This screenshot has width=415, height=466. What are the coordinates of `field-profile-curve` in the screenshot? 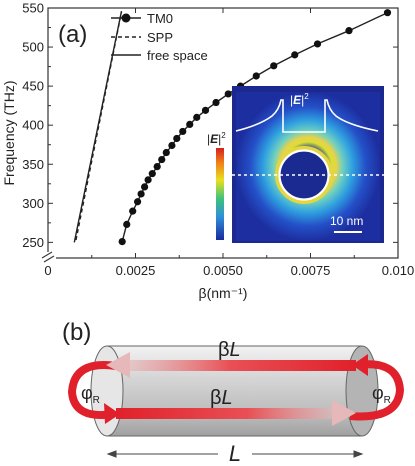 It's located at (307, 116).